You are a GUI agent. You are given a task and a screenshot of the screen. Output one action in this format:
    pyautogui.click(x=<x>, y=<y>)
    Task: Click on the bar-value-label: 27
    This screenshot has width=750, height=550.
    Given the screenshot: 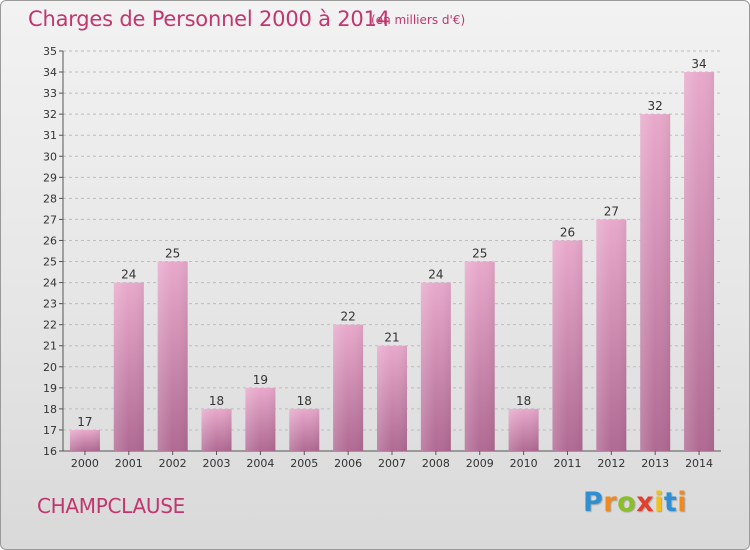 What is the action you would take?
    pyautogui.click(x=611, y=211)
    